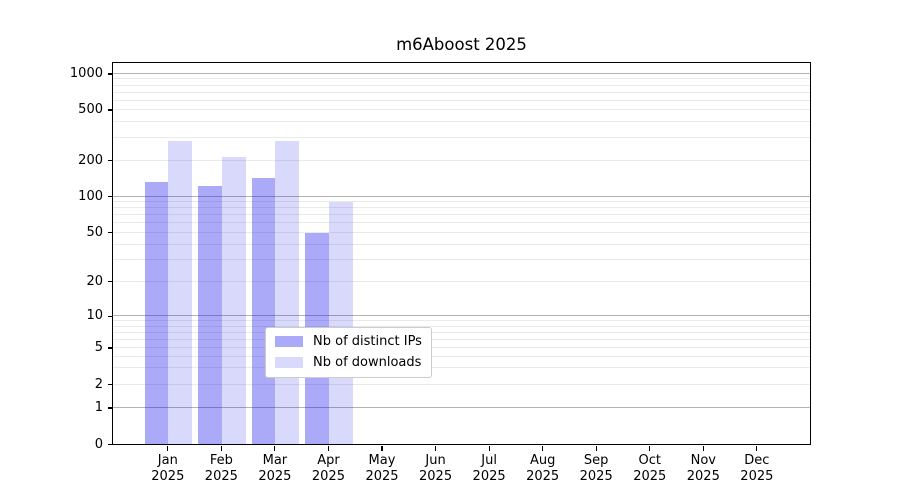  I want to click on x-tick-label-may: May 2025, so click(382, 468).